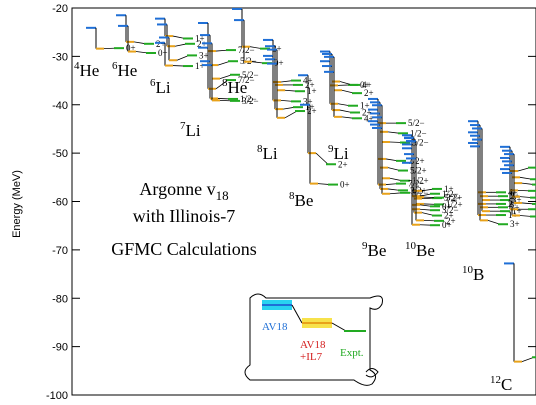 Image resolution: width=536 pixels, height=405 pixels. What do you see at coordinates (17, 204) in the screenshot?
I see `y-axis-title: Energy (MeV)` at bounding box center [17, 204].